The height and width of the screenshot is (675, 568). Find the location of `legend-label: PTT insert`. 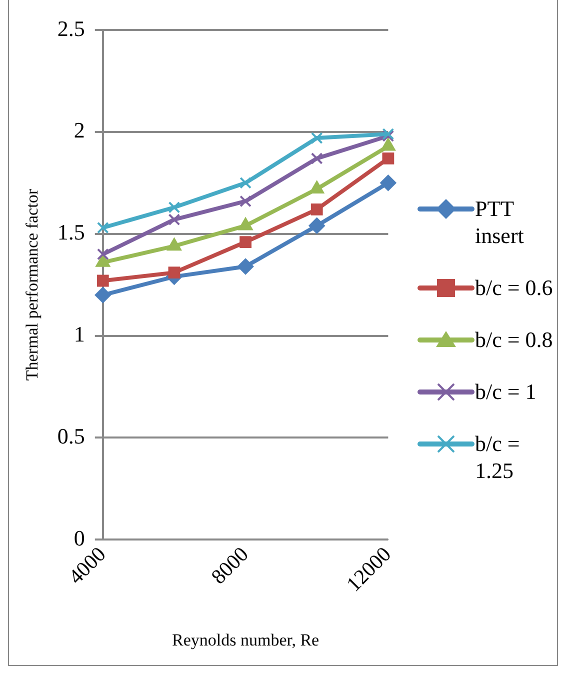

legend-label: PTT insert is located at coordinates (500, 222).